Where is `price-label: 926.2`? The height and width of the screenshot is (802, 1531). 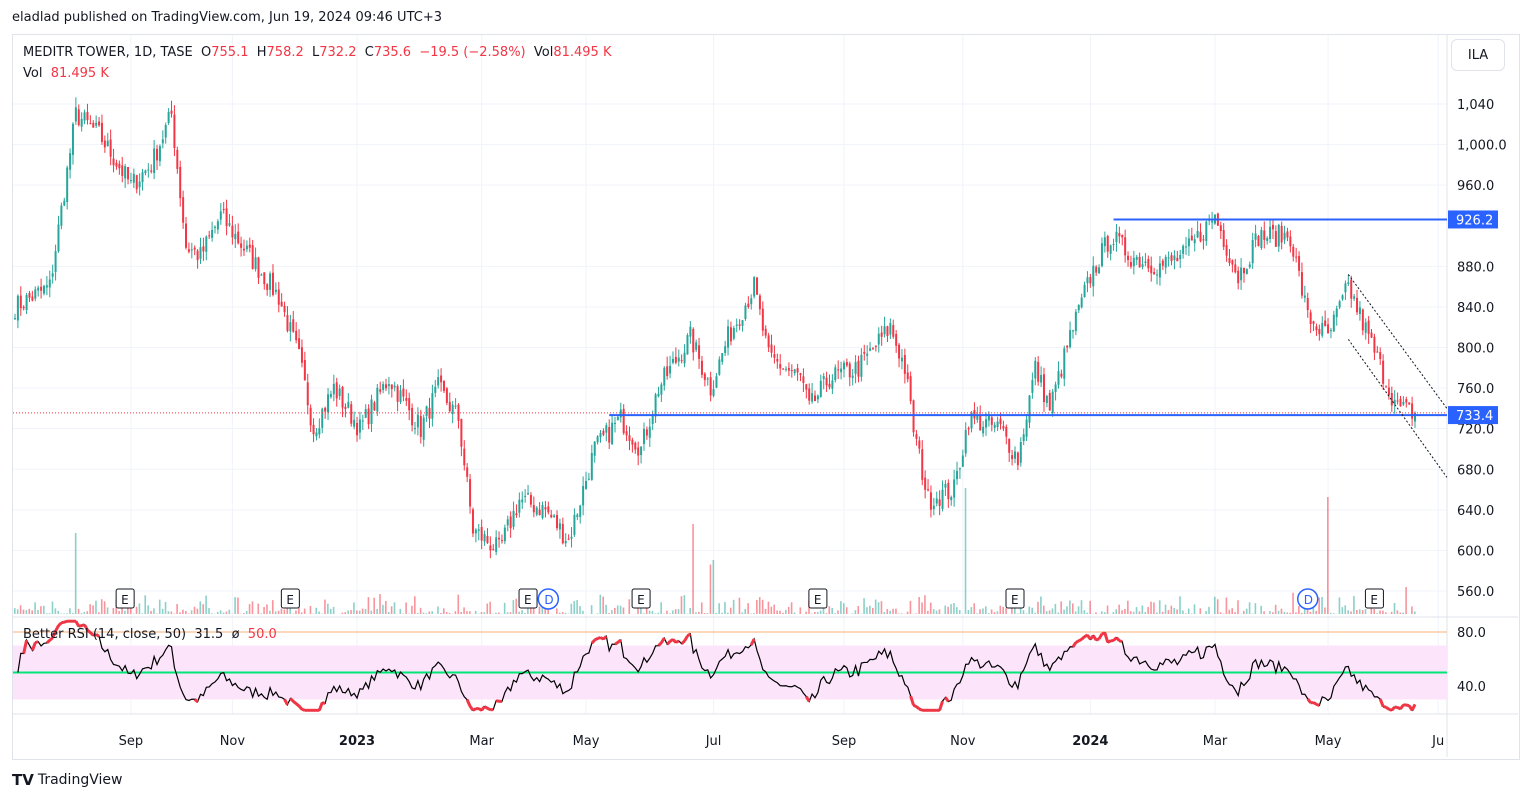
price-label: 926.2 is located at coordinates (1474, 220).